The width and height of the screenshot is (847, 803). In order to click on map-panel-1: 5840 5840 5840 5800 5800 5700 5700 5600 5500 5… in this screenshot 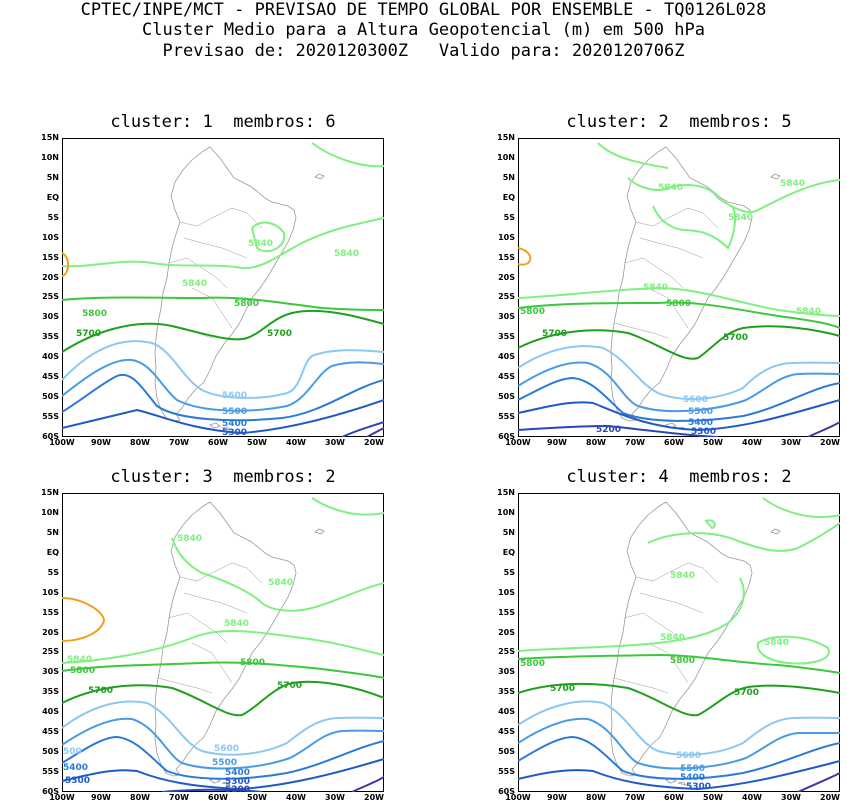, I will do `click(223, 287)`.